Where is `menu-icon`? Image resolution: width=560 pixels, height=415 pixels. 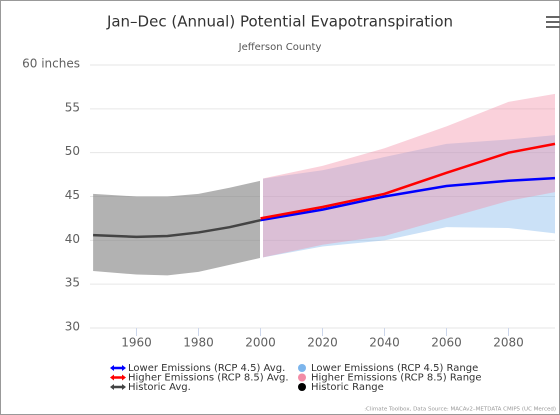
menu-icon is located at coordinates (553, 22).